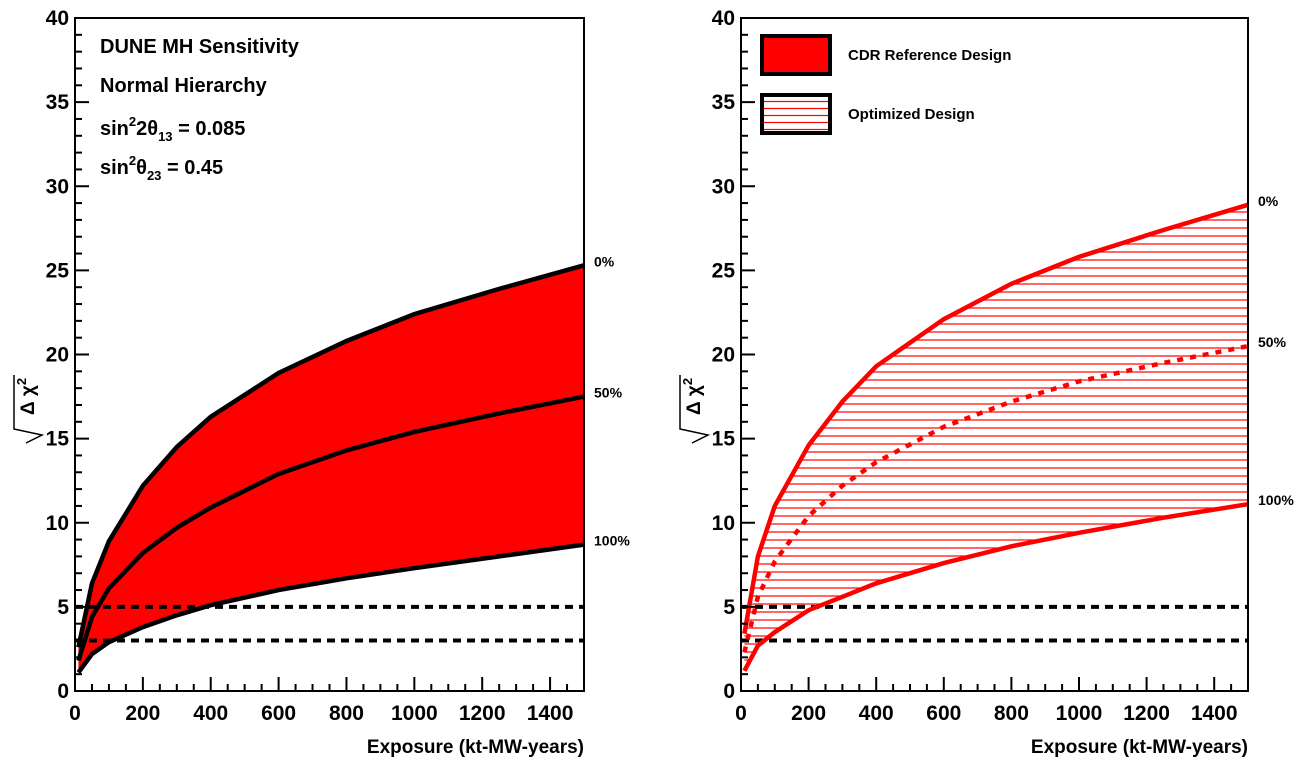 The image size is (1309, 759). What do you see at coordinates (26, 396) in the screenshot?
I see `left-y-axis-title-text: Δ χ2` at bounding box center [26, 396].